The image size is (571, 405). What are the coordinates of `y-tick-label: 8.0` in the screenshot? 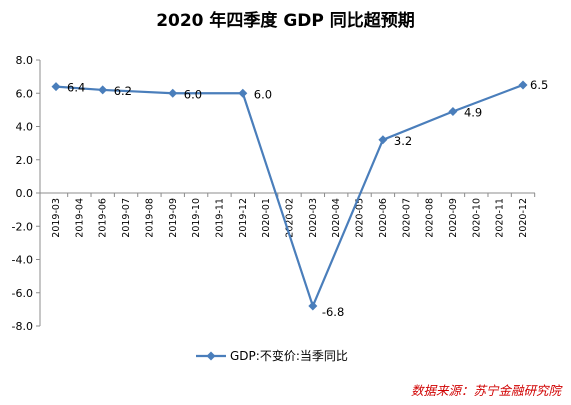 It's located at (25, 60).